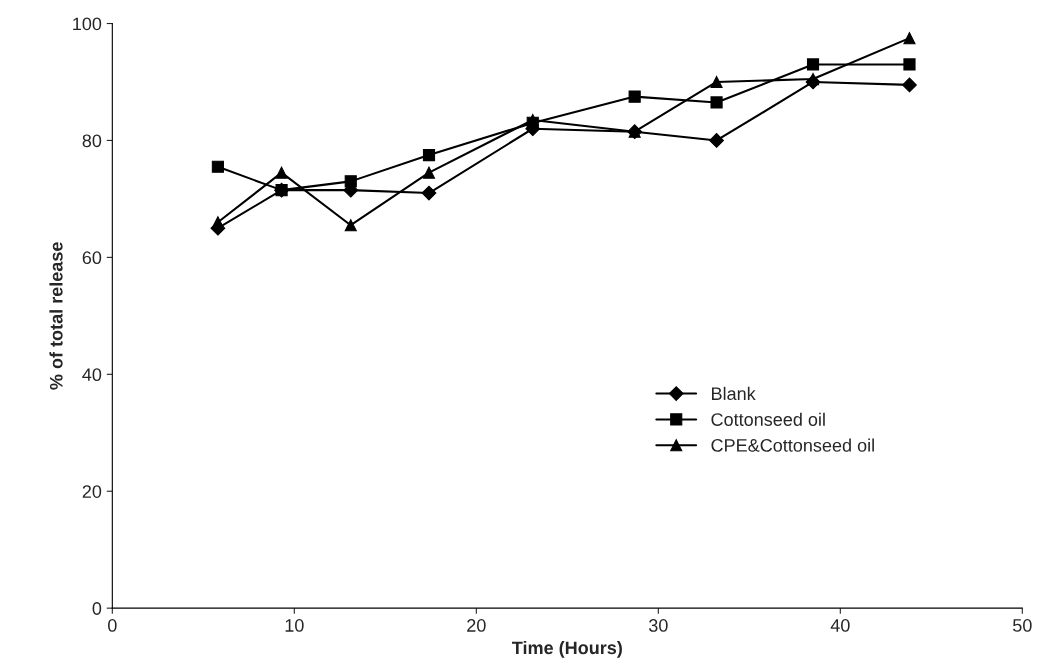  I want to click on x-tick-label: 20, so click(476, 625).